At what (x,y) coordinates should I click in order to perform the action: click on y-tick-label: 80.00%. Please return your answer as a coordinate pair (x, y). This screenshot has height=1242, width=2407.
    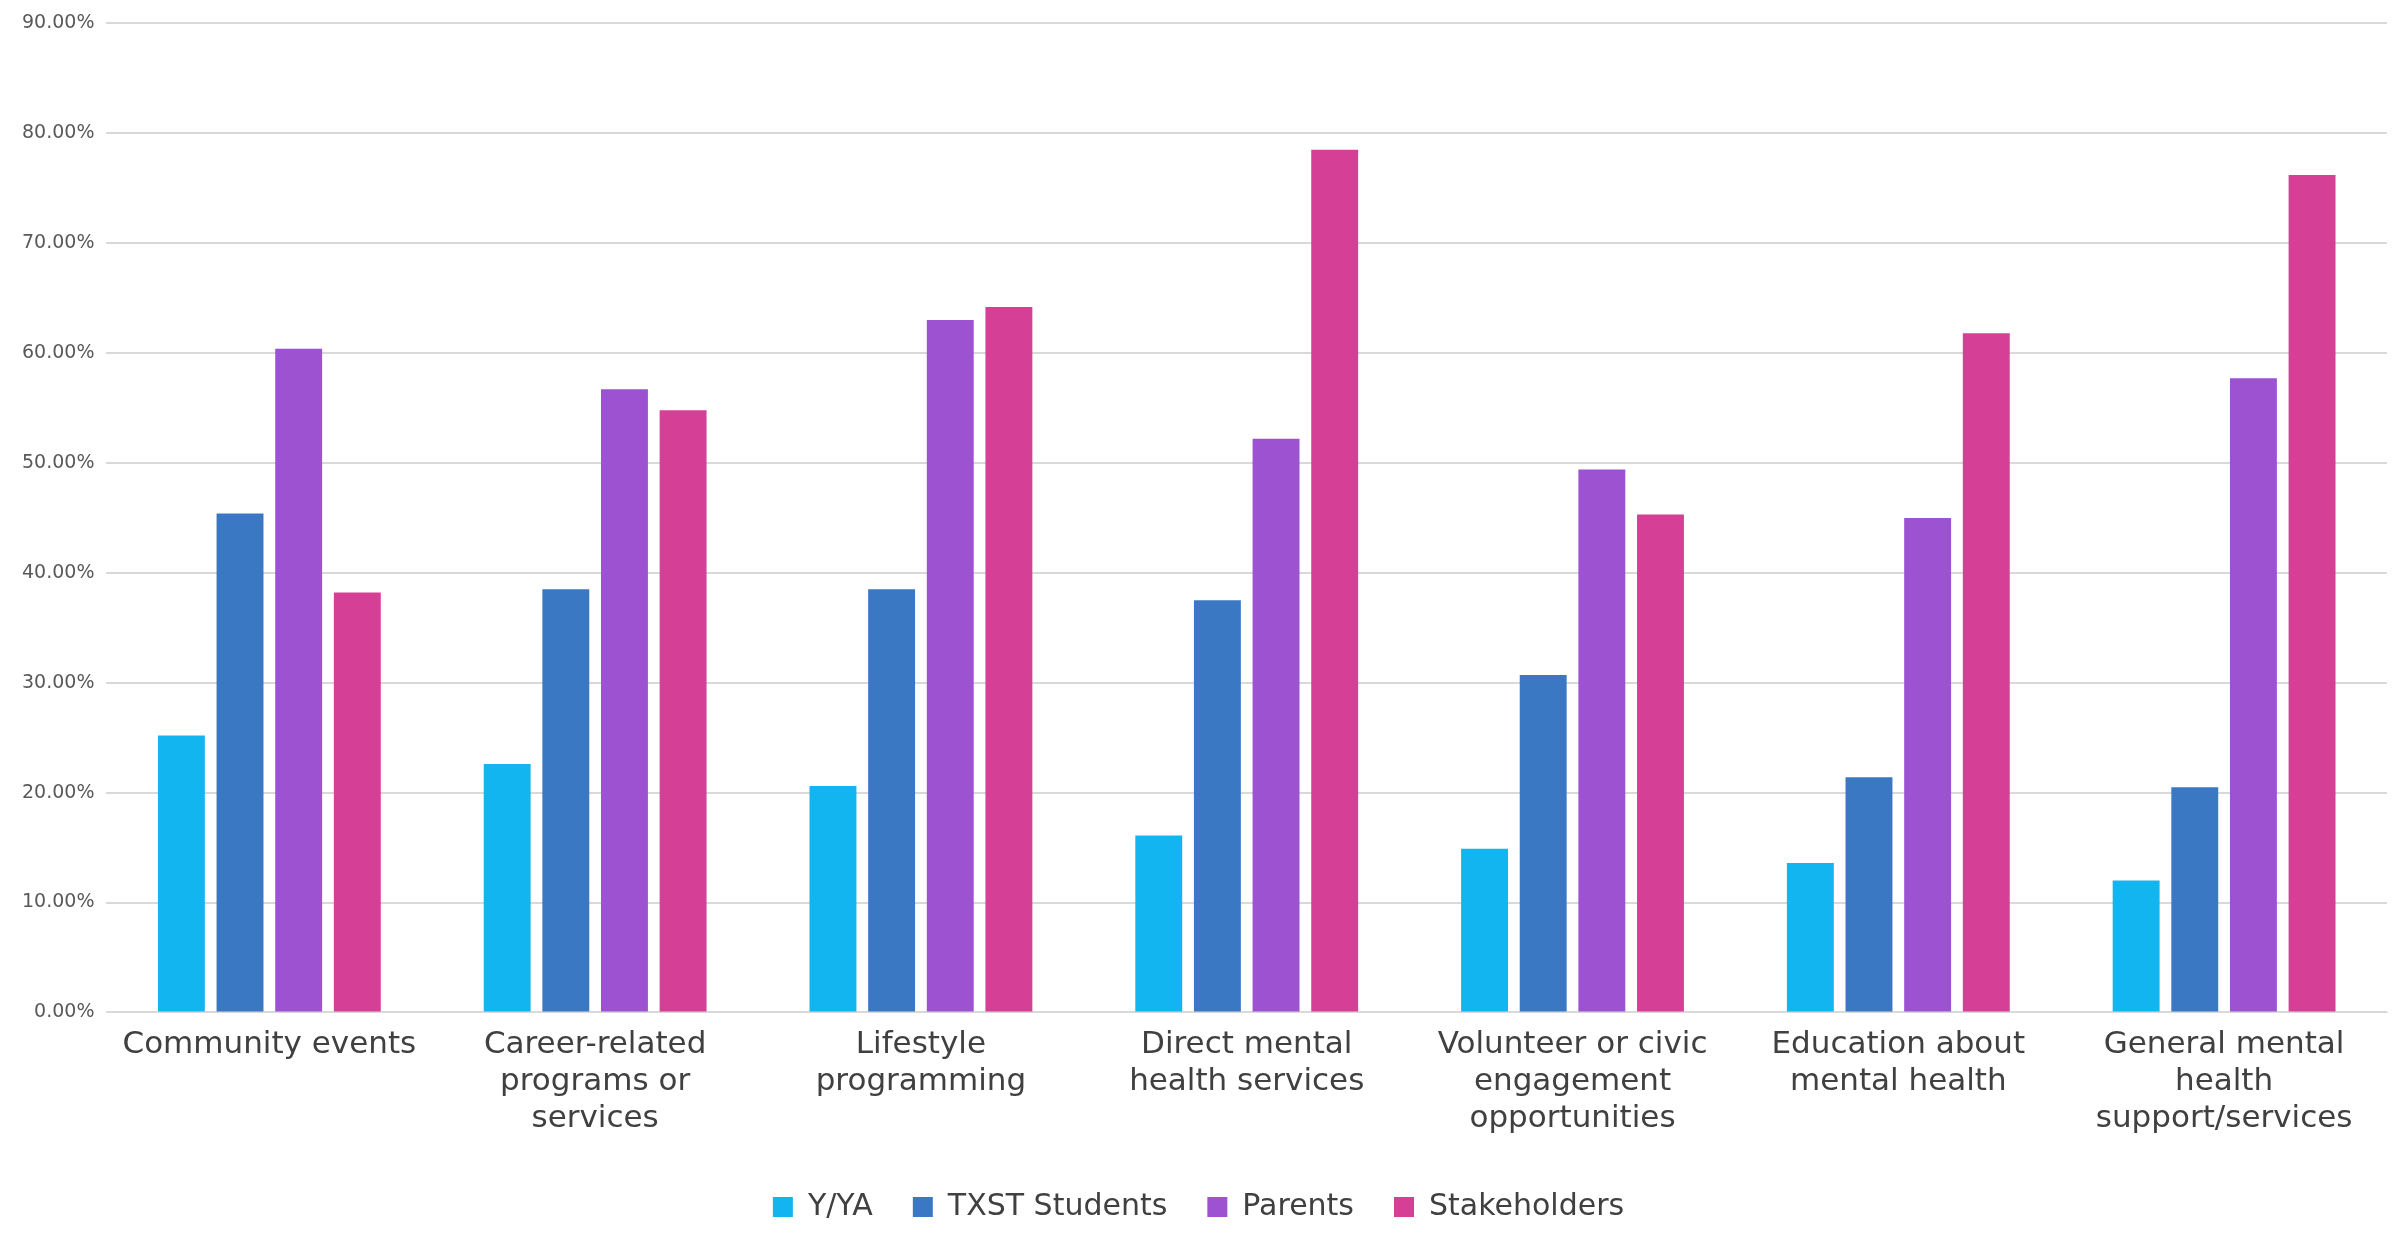
    Looking at the image, I should click on (58, 131).